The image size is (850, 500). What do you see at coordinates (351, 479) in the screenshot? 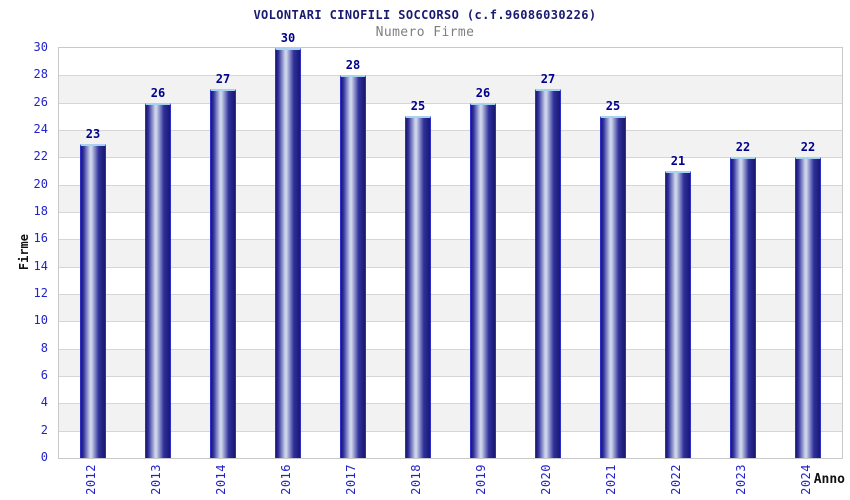
I see `x-tick-label: 2017` at bounding box center [351, 479].